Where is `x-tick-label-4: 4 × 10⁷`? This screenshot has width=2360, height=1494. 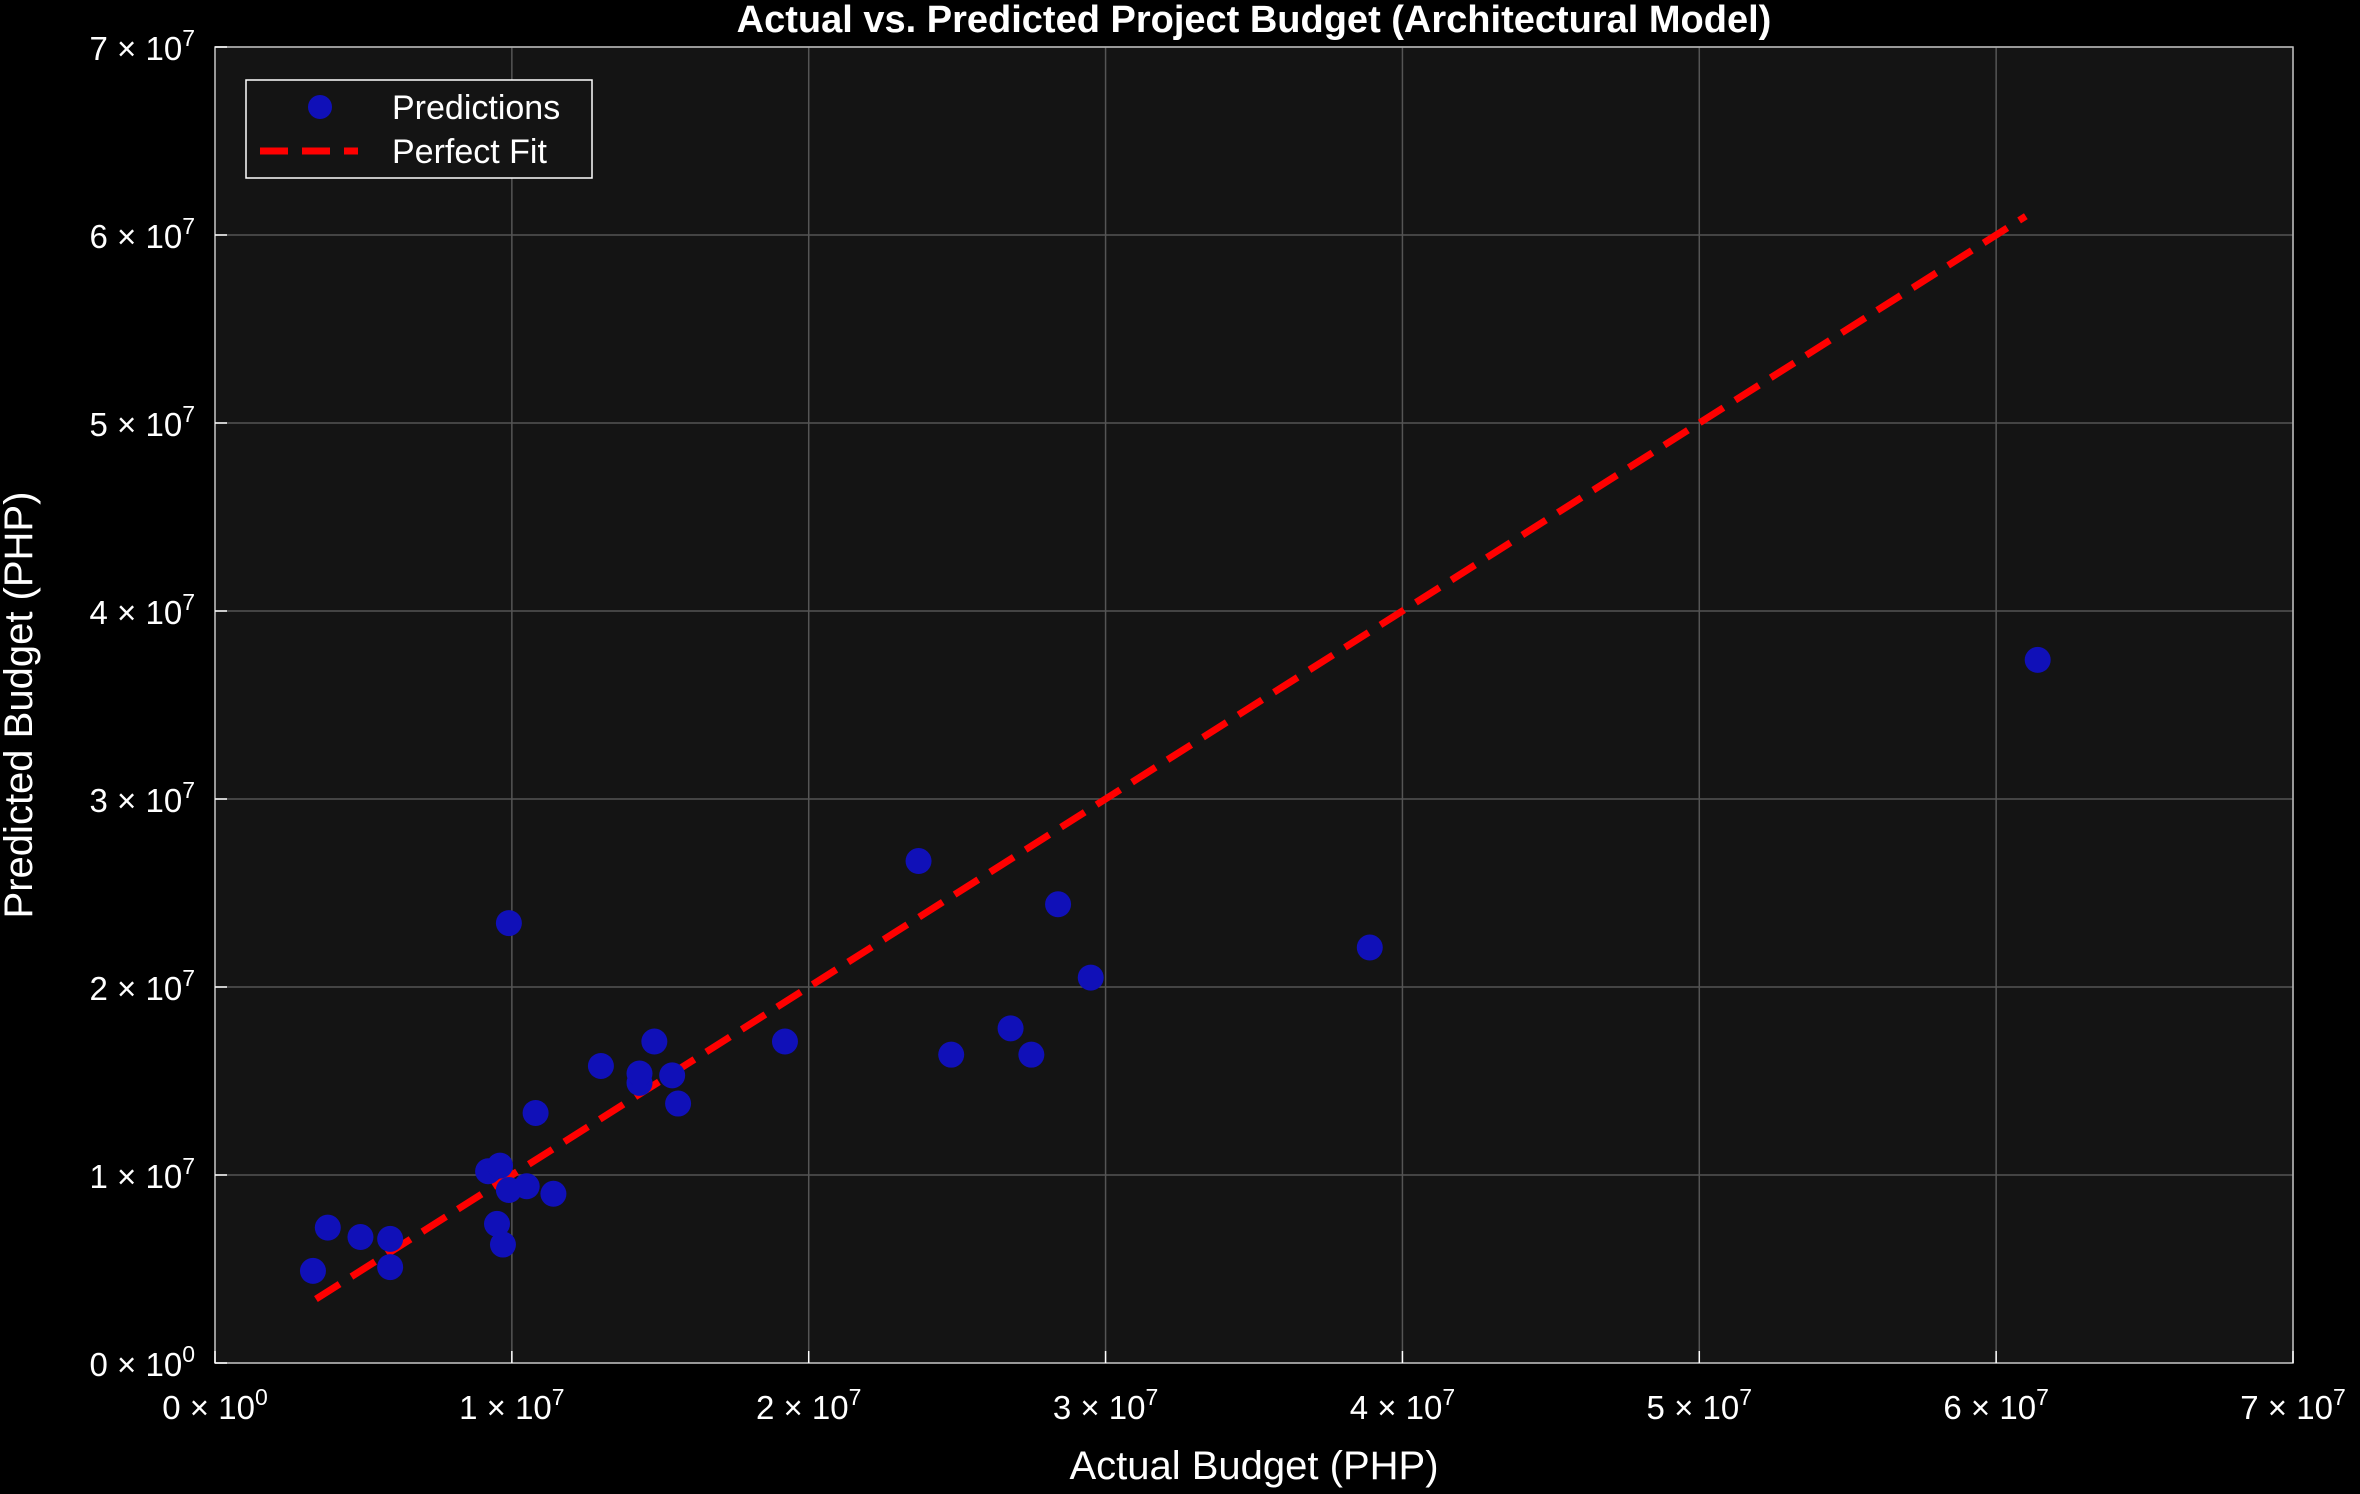
x-tick-label-4: 4 × 10⁷ is located at coordinates (1402, 1405).